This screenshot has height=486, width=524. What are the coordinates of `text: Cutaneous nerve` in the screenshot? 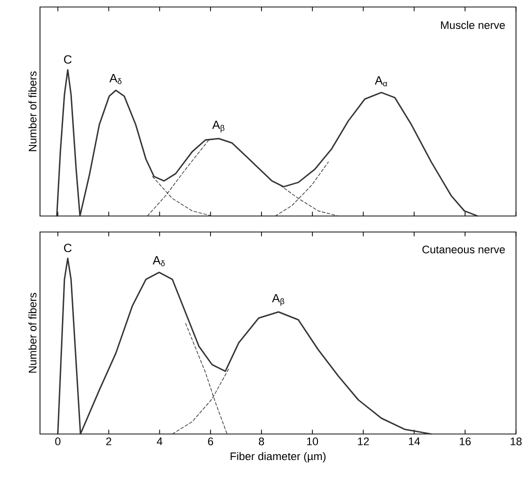 It's located at (463, 250).